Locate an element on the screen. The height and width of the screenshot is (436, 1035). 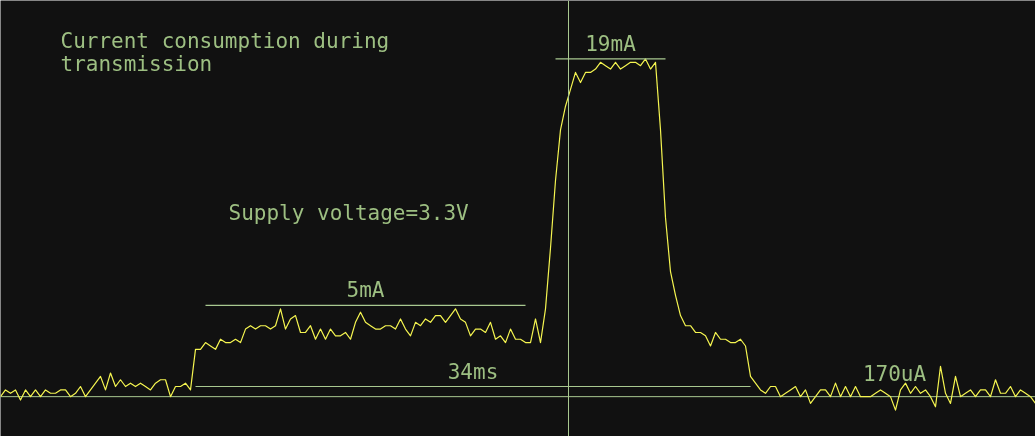
series-label: 19mA is located at coordinates (611, 43).